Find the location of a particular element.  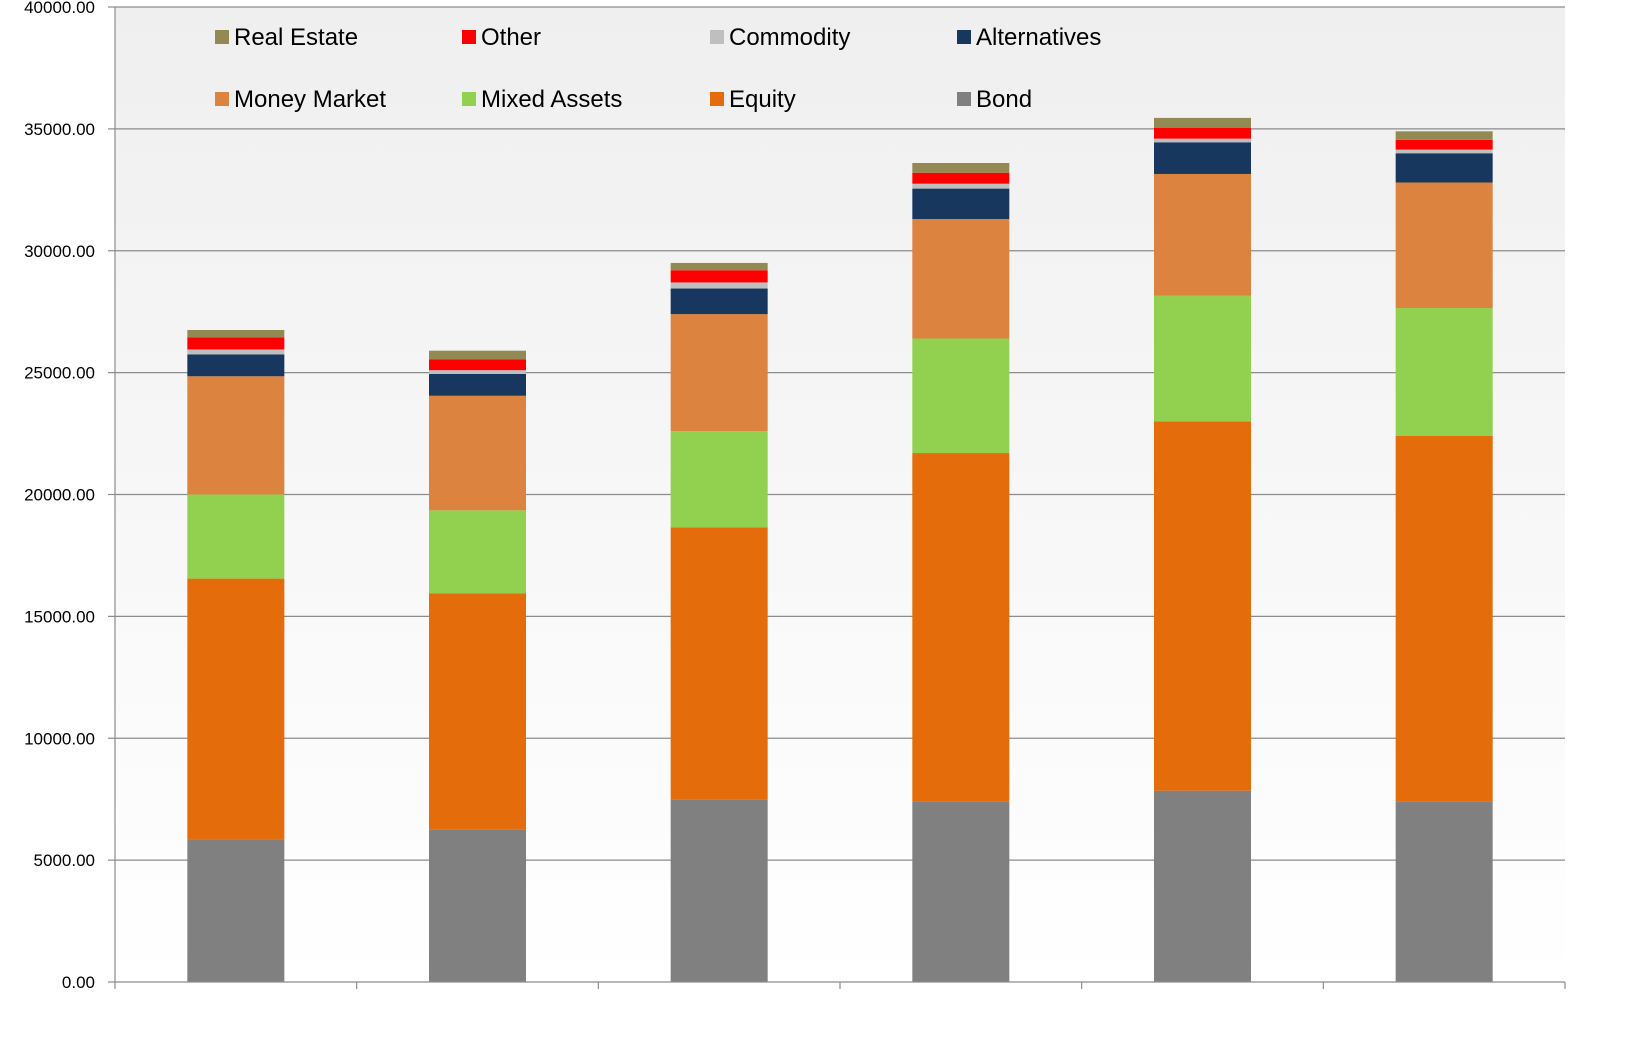

legend-label-commodity: Commodity is located at coordinates (789, 37).